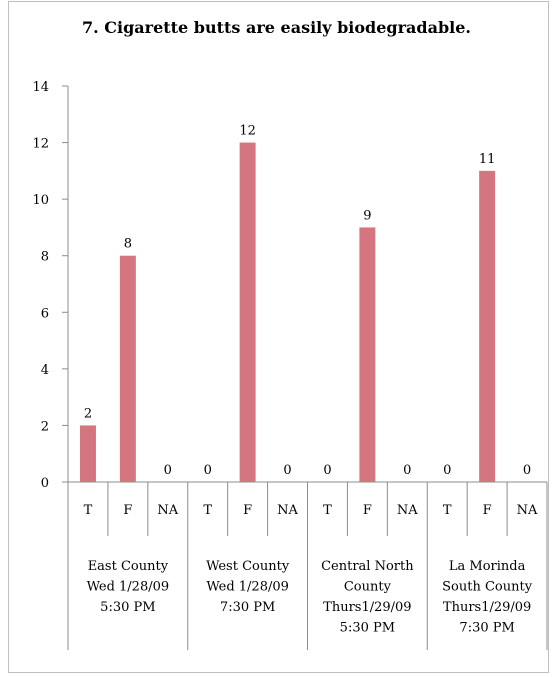 The height and width of the screenshot is (677, 553). Describe the element at coordinates (128, 244) in the screenshot. I see `data-label: 8` at that location.